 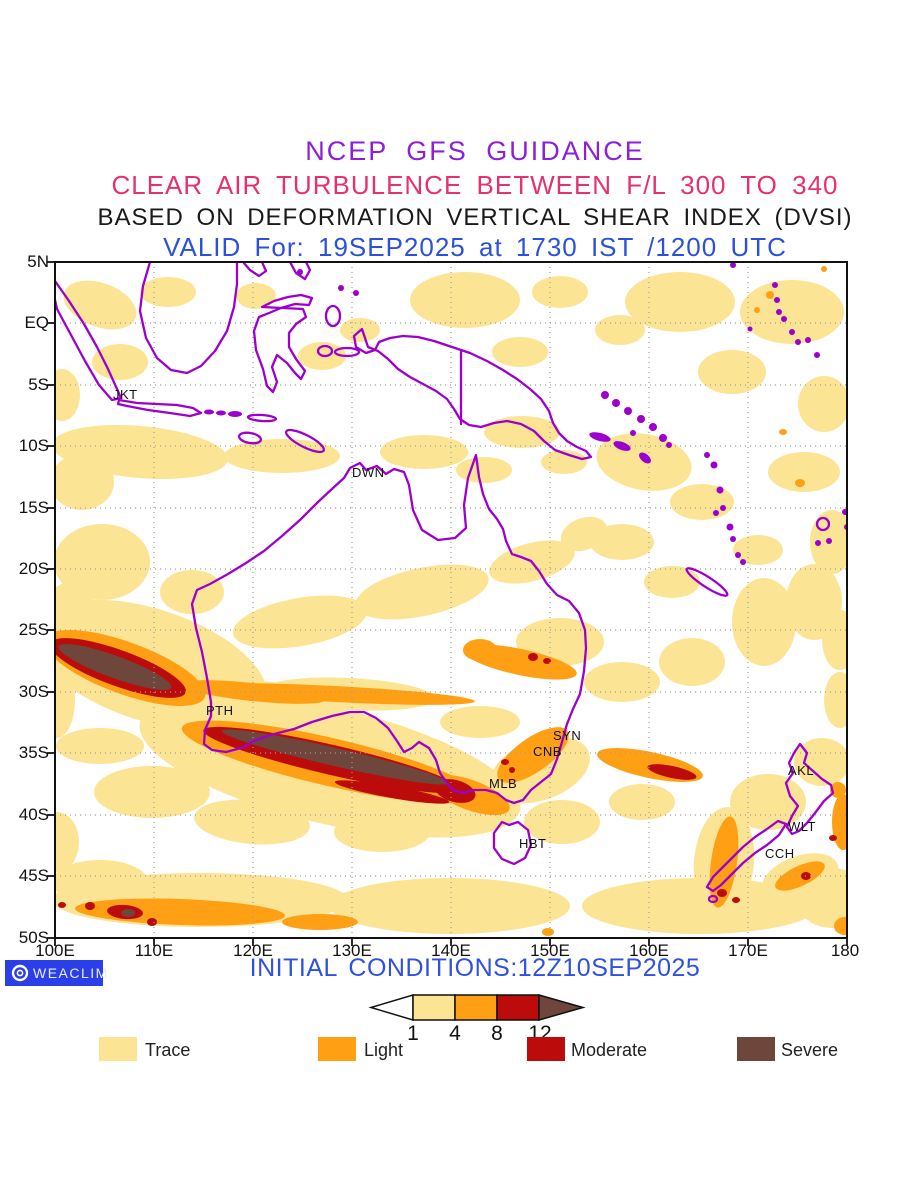 I want to click on y-tick-35s: 35S, so click(x=33, y=752).